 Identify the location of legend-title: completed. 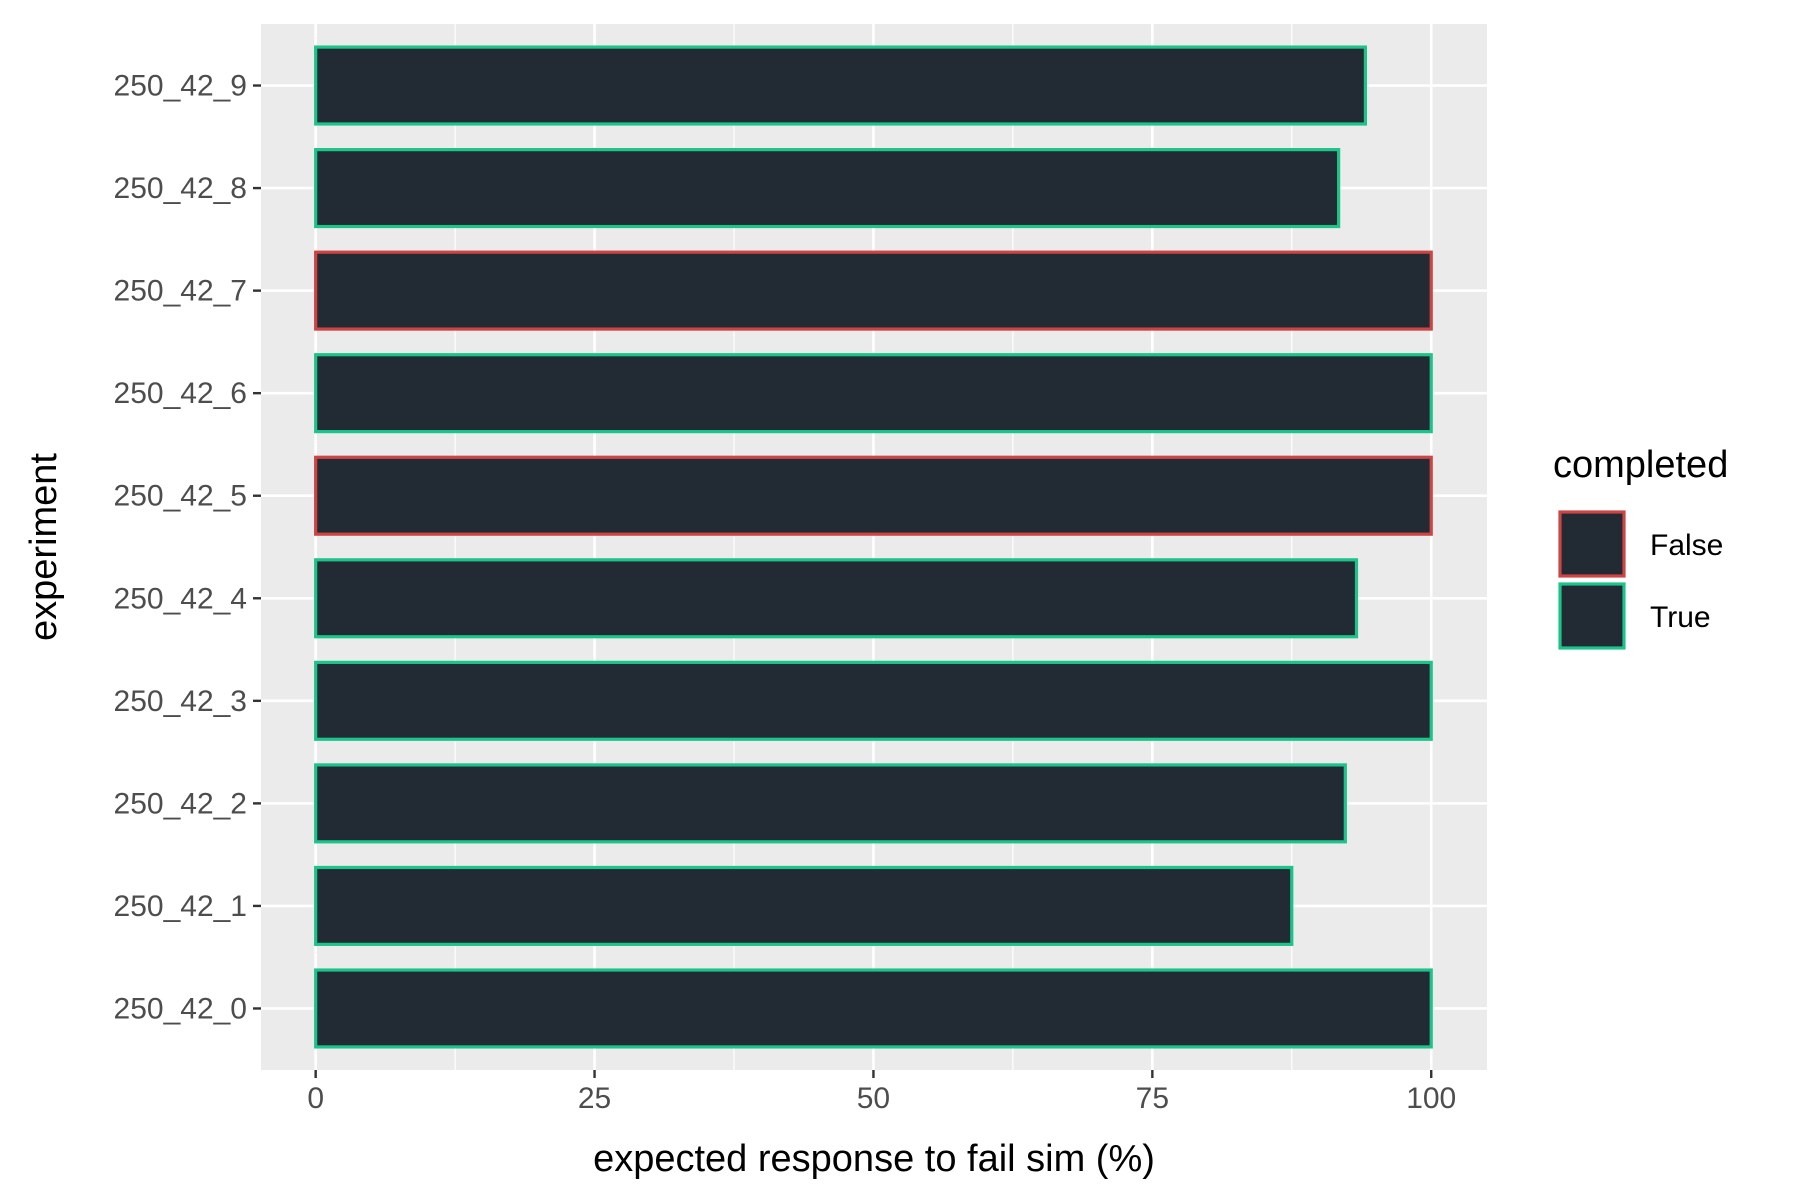
(1640, 465).